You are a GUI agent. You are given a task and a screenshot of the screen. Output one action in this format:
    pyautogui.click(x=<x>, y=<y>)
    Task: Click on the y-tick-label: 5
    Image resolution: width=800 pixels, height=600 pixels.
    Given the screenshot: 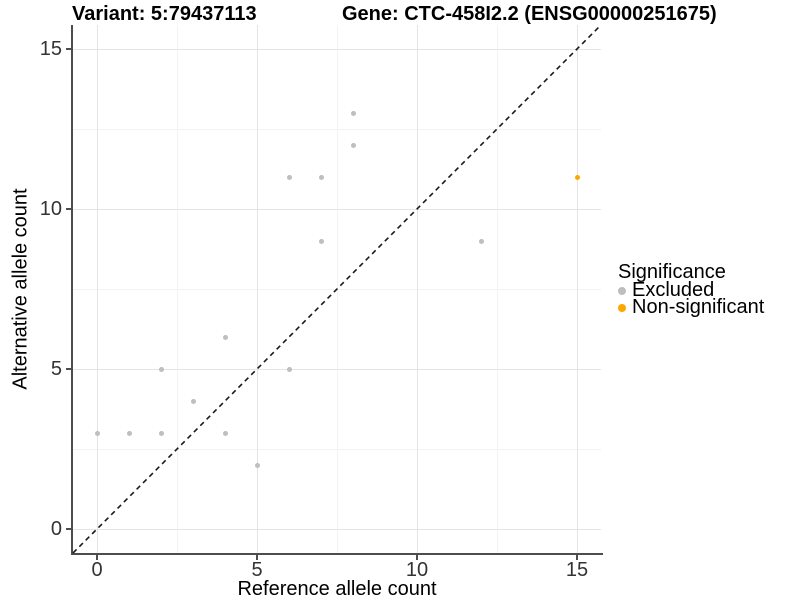 What is the action you would take?
    pyautogui.click(x=56, y=369)
    